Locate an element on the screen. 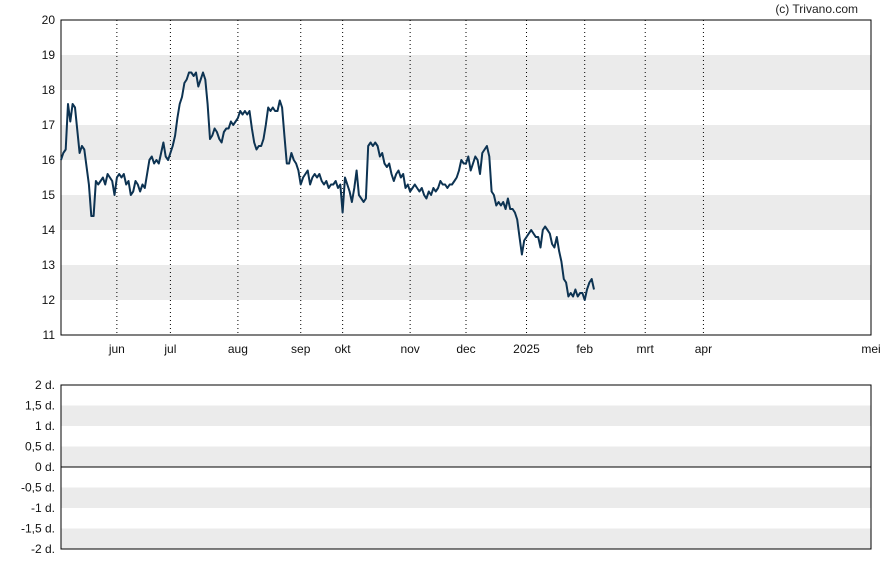 This screenshot has height=570, width=888. delta-y-tick-label: 2 d. is located at coordinates (45, 385).